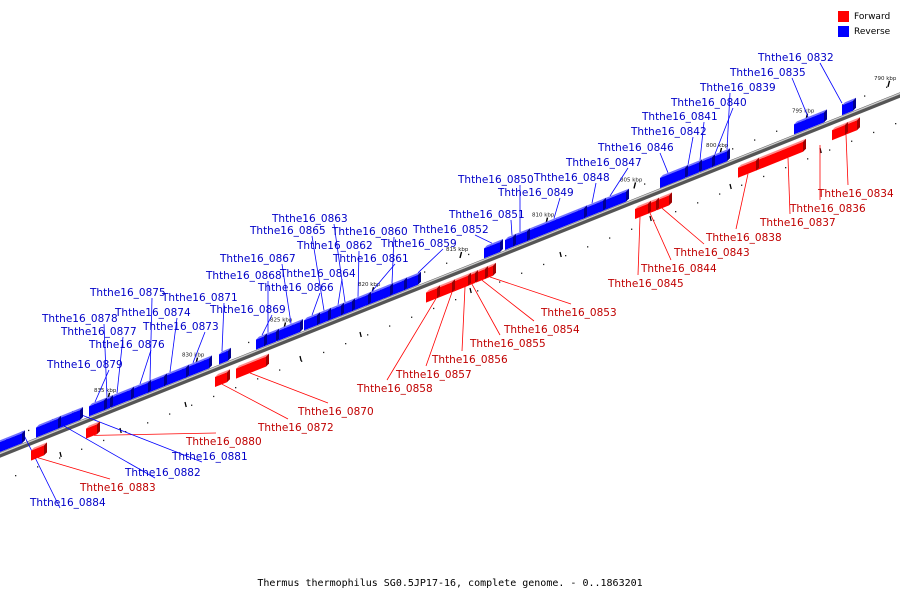 The width and height of the screenshot is (900, 600). Describe the element at coordinates (295, 428) in the screenshot. I see `gene-label: Ththe16_0872` at that location.